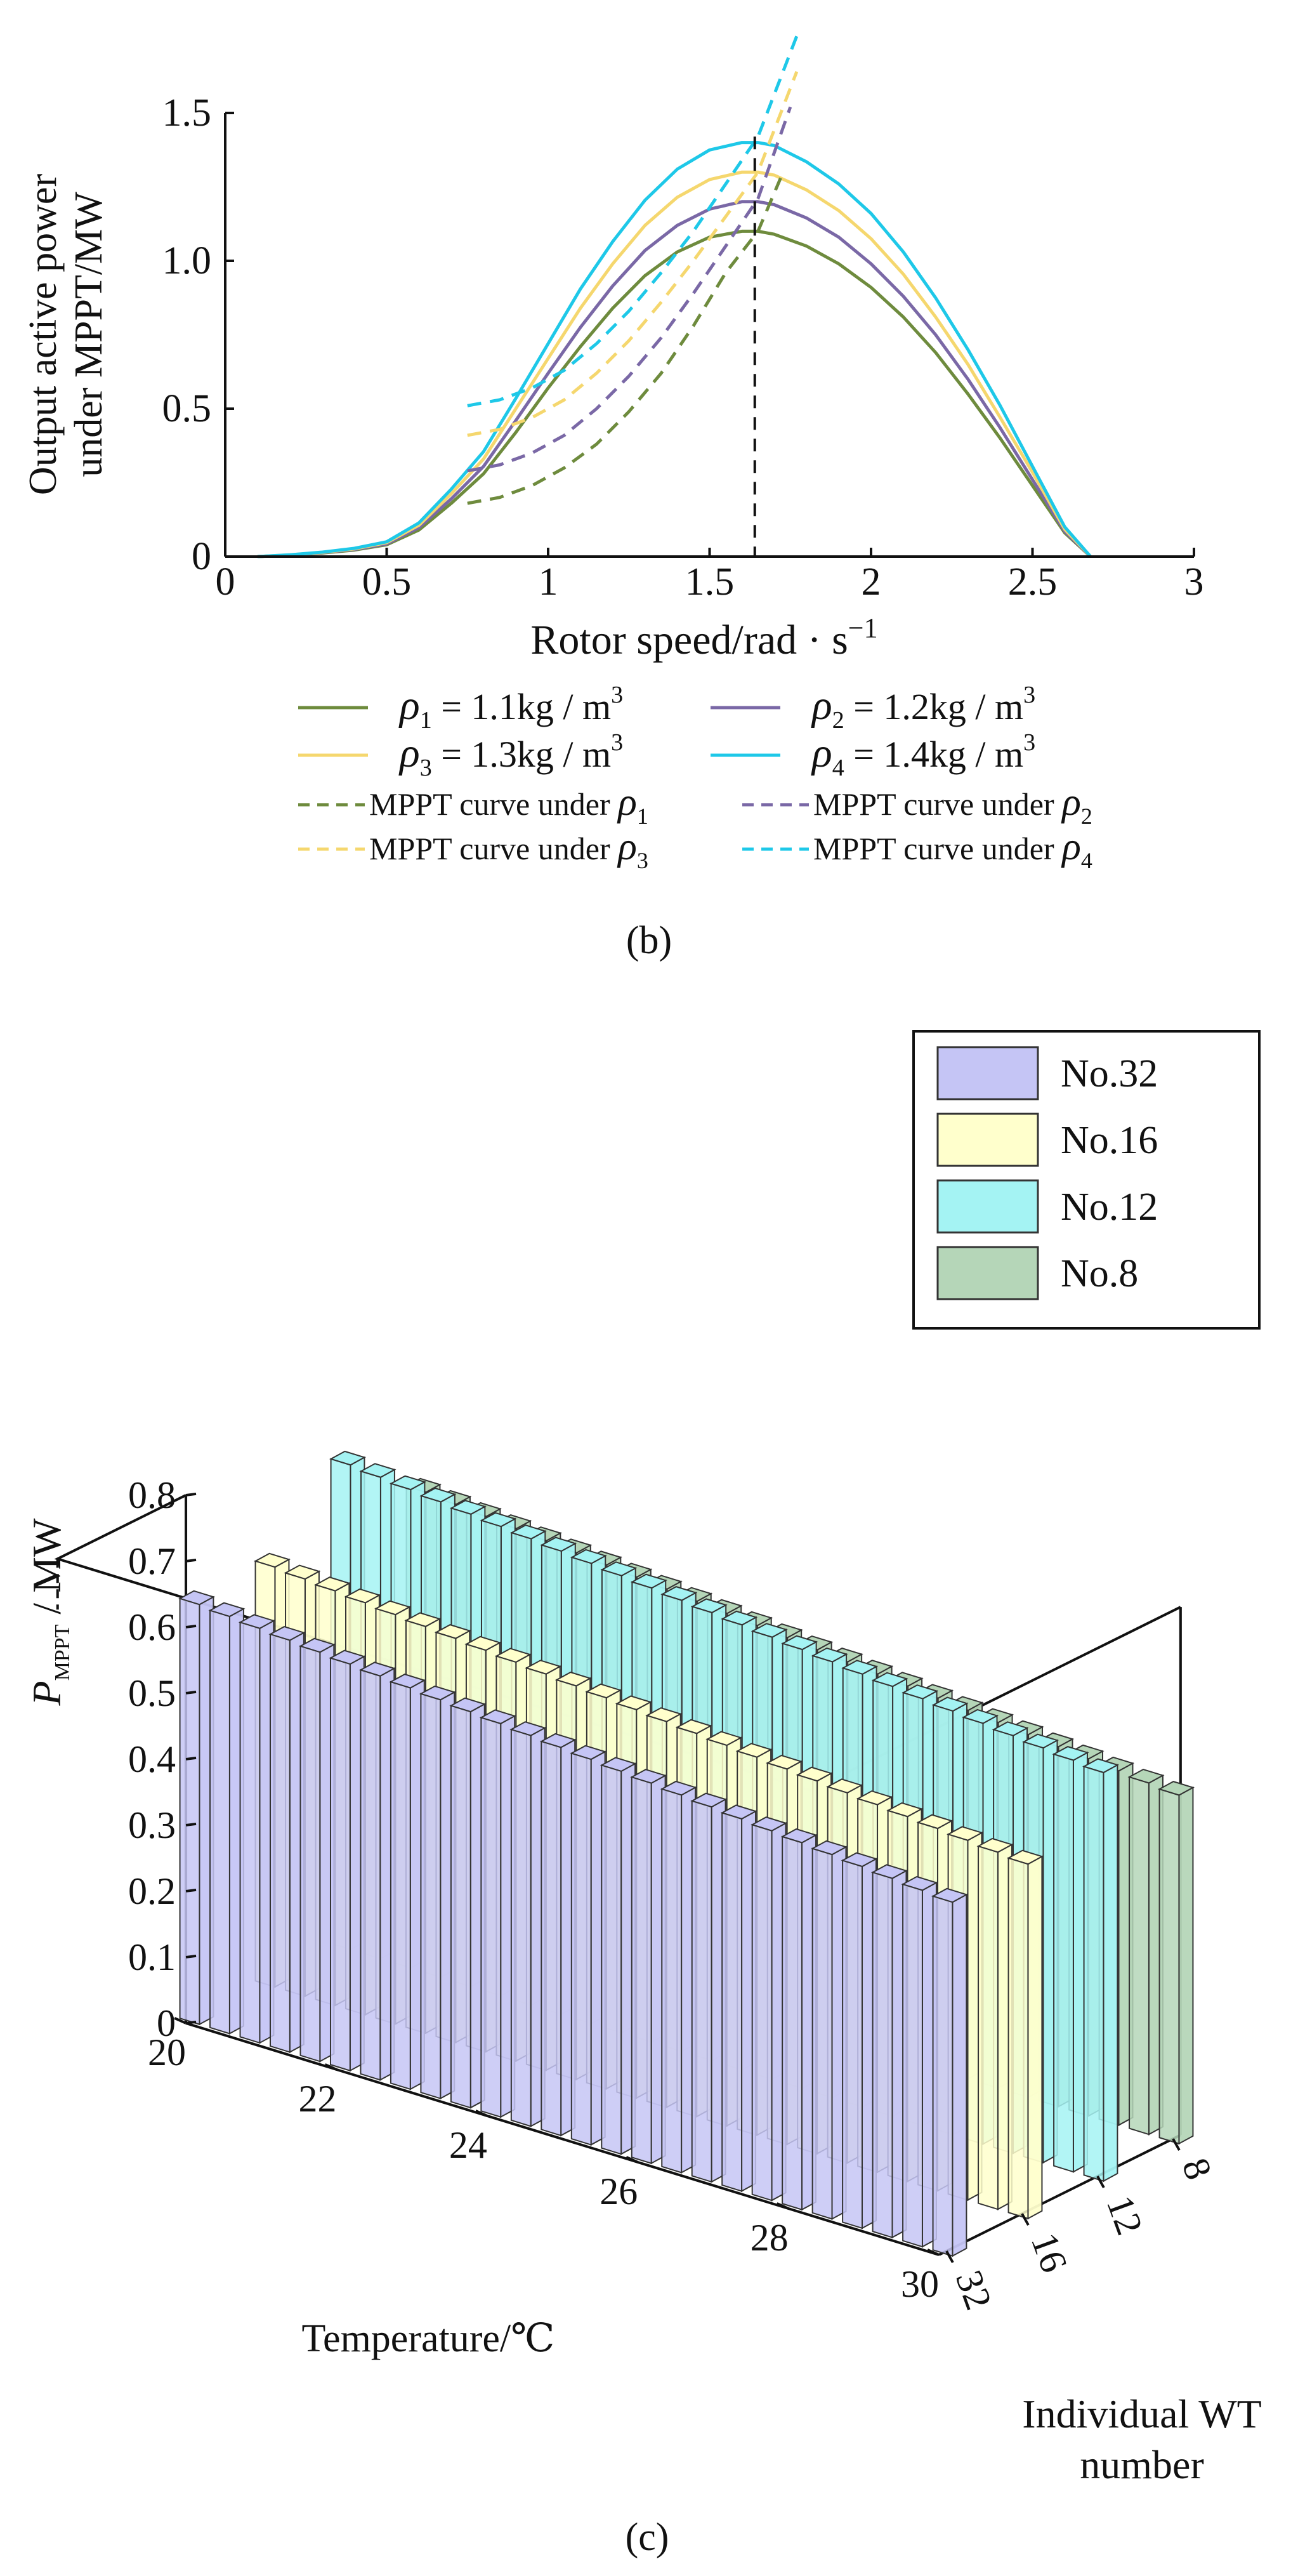  I want to click on y-tick-label-1: 0.5, so click(187, 408).